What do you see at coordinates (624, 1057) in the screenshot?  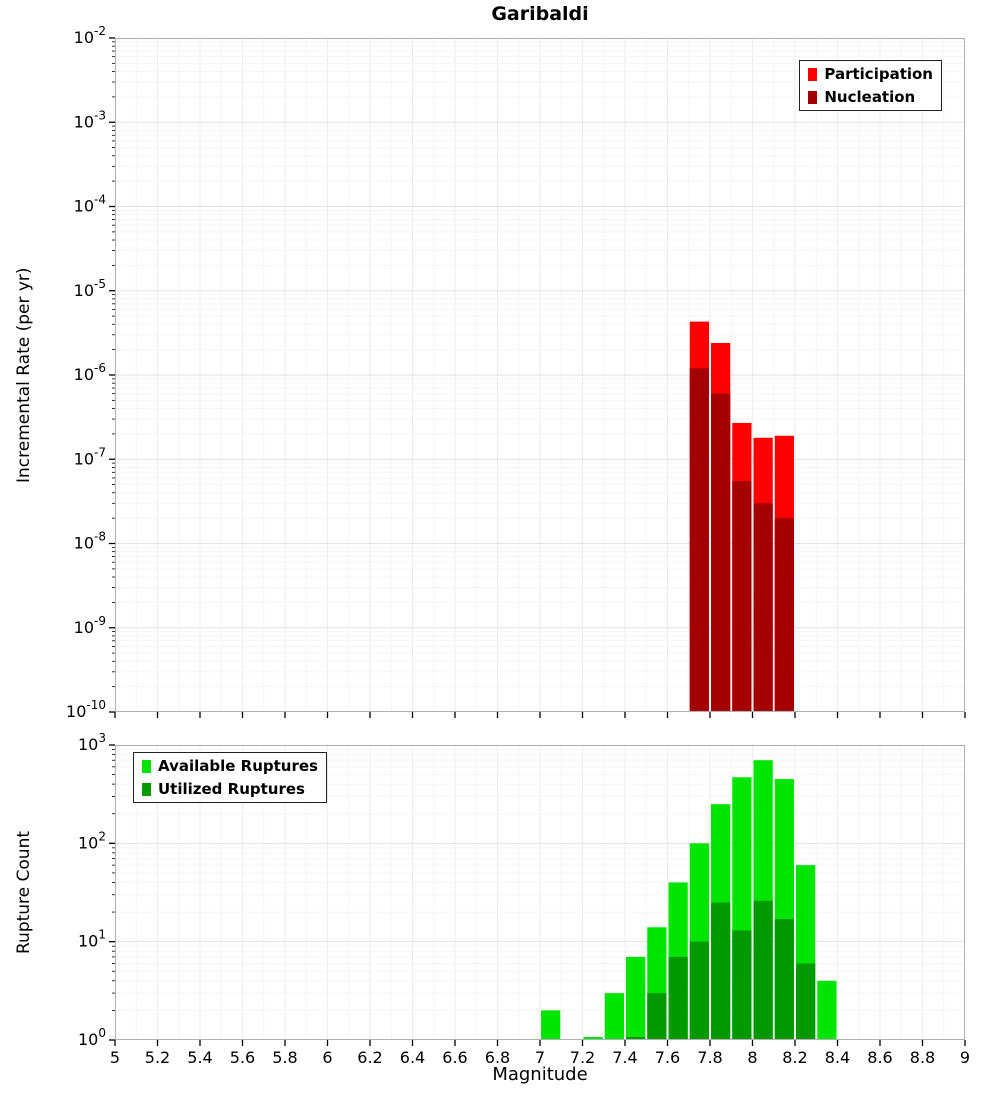 I see `svg-text: 7.4` at bounding box center [624, 1057].